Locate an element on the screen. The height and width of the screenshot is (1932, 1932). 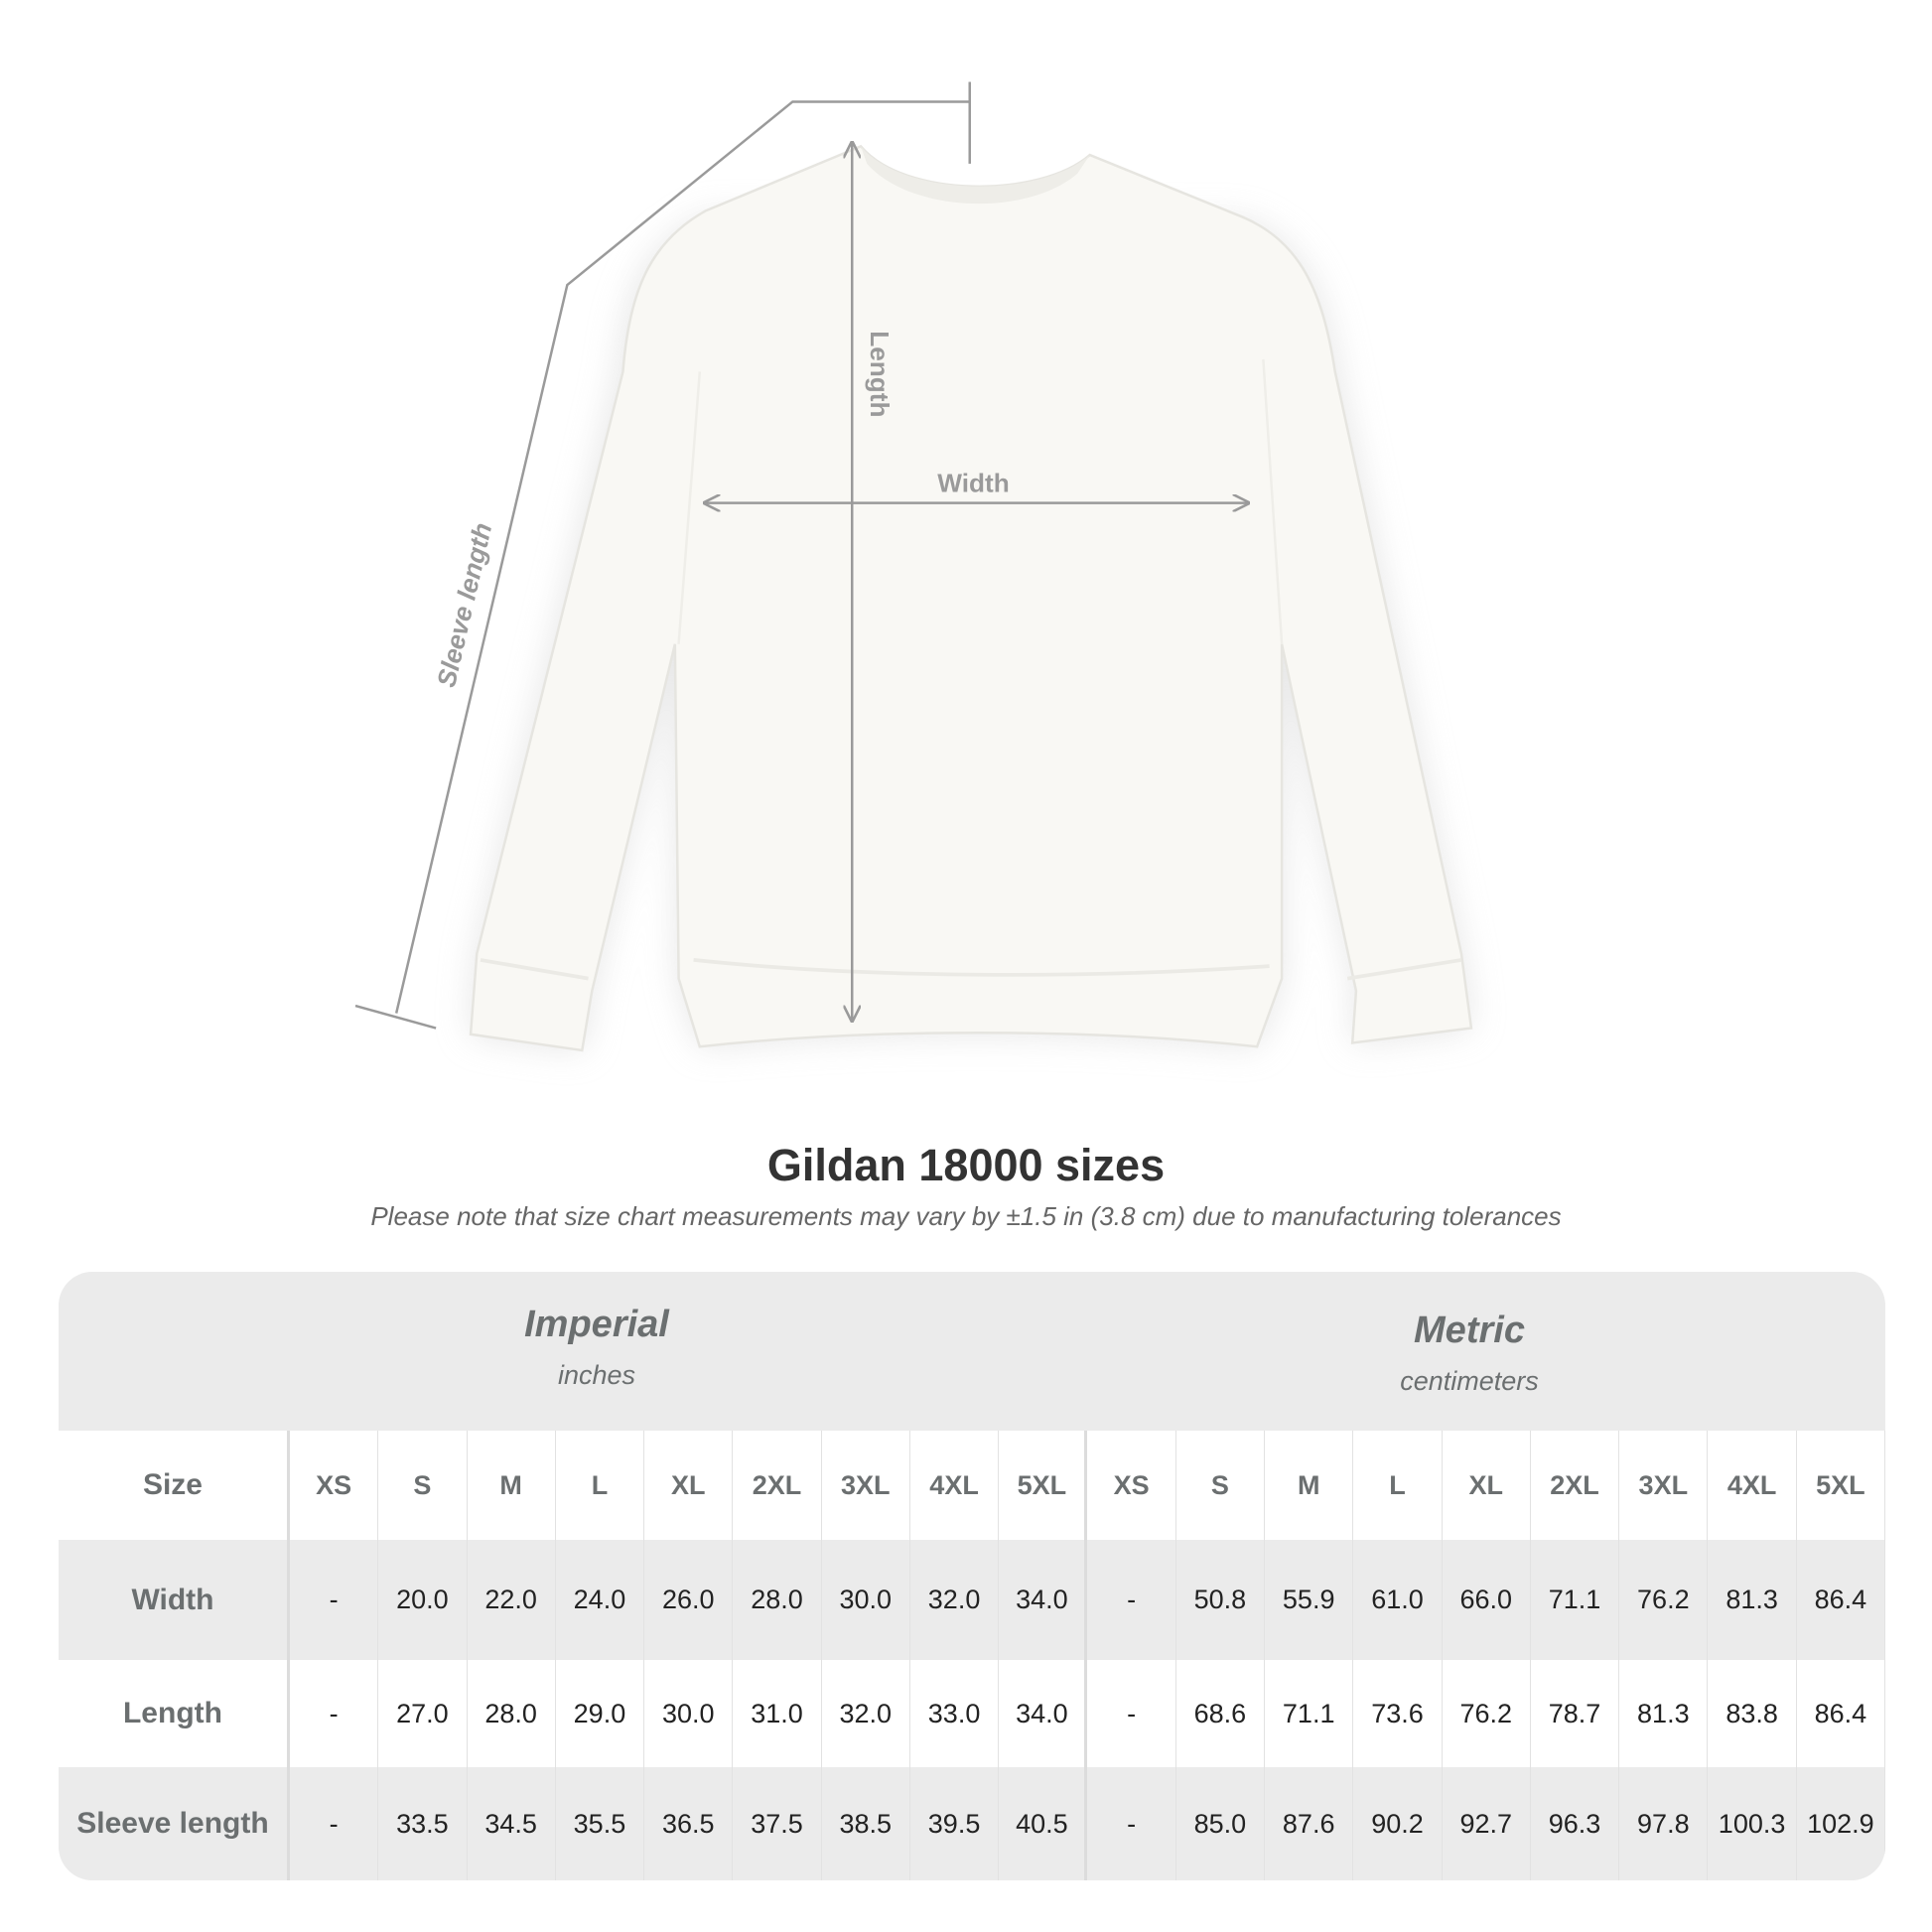
table-cell-imperial: 39.5 is located at coordinates (955, 1823).